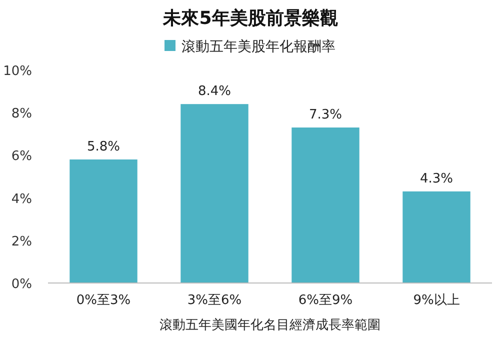 The height and width of the screenshot is (339, 501). What do you see at coordinates (436, 300) in the screenshot?
I see `x-tick-label: 9%以上` at bounding box center [436, 300].